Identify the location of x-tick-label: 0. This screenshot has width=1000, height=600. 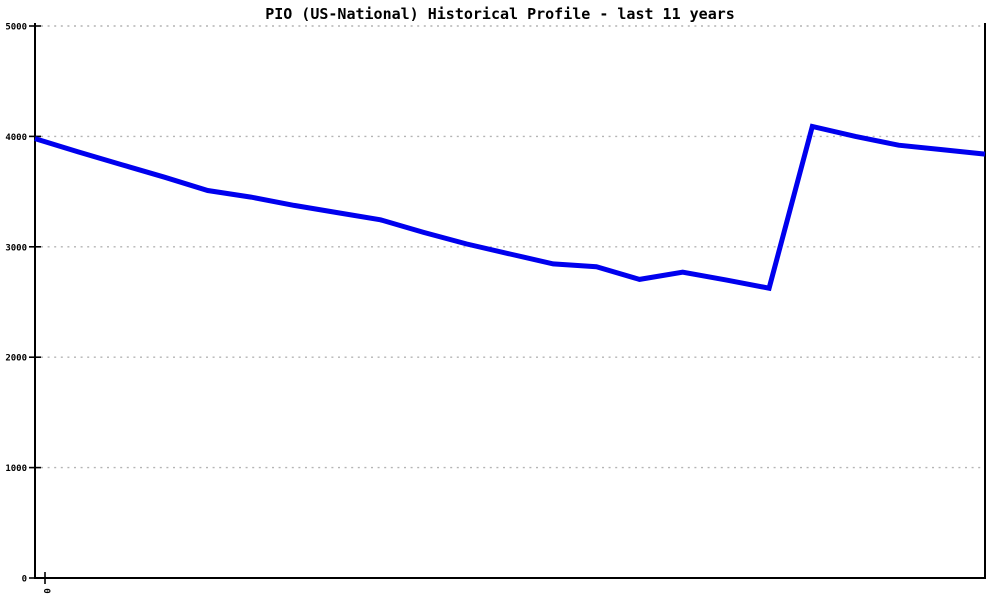
(46, 590).